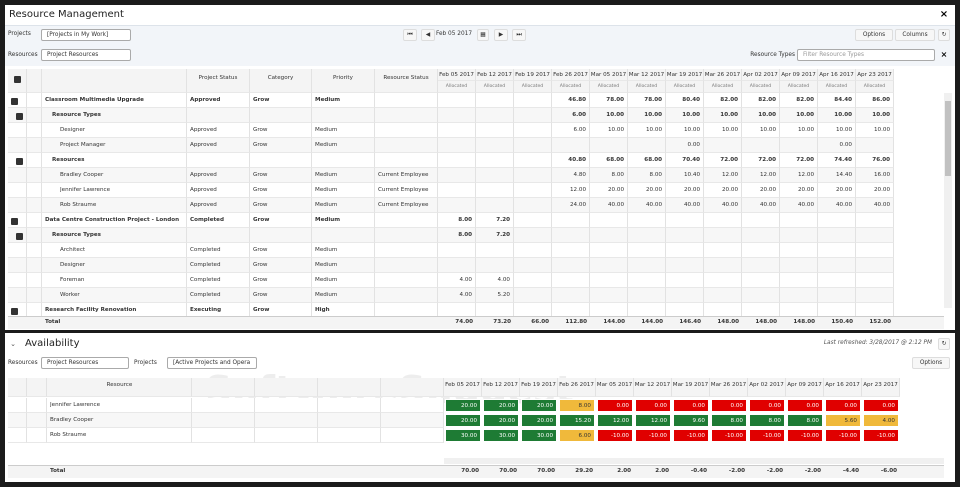  I want to click on value-cell: 78.00, so click(609, 100).